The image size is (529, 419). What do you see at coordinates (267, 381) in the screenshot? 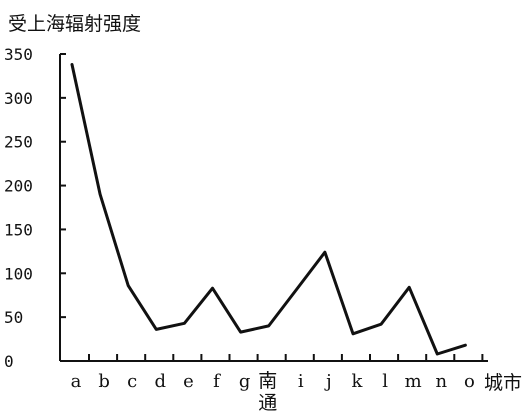
I see `x-tick-label-char: 南` at bounding box center [267, 381].